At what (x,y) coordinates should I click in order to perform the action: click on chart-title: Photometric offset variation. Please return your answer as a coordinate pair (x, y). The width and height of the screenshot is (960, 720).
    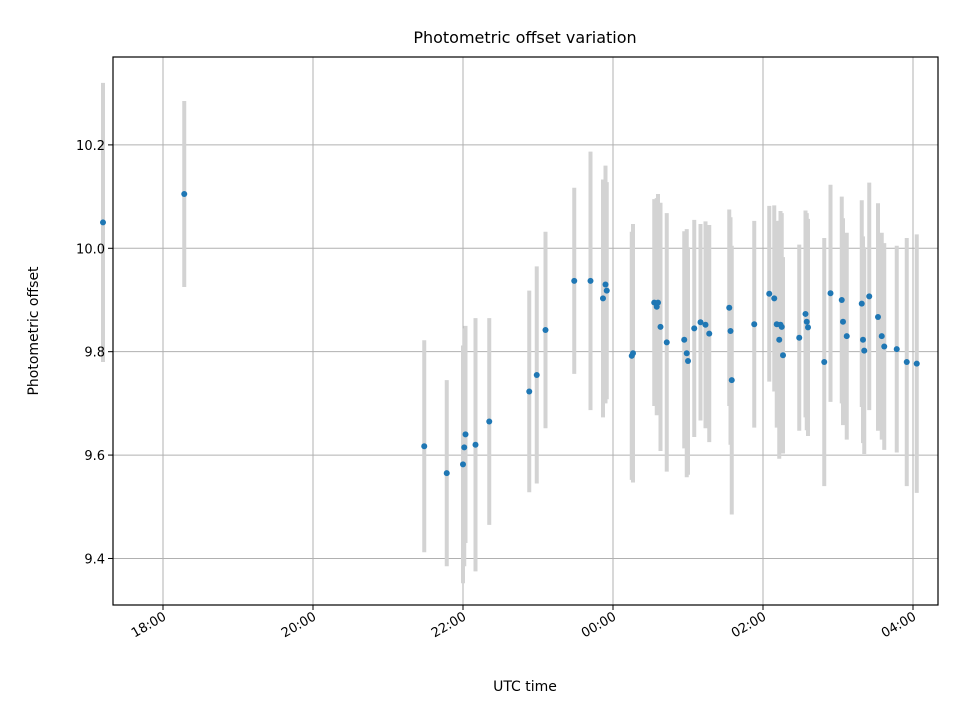
    Looking at the image, I should click on (524, 37).